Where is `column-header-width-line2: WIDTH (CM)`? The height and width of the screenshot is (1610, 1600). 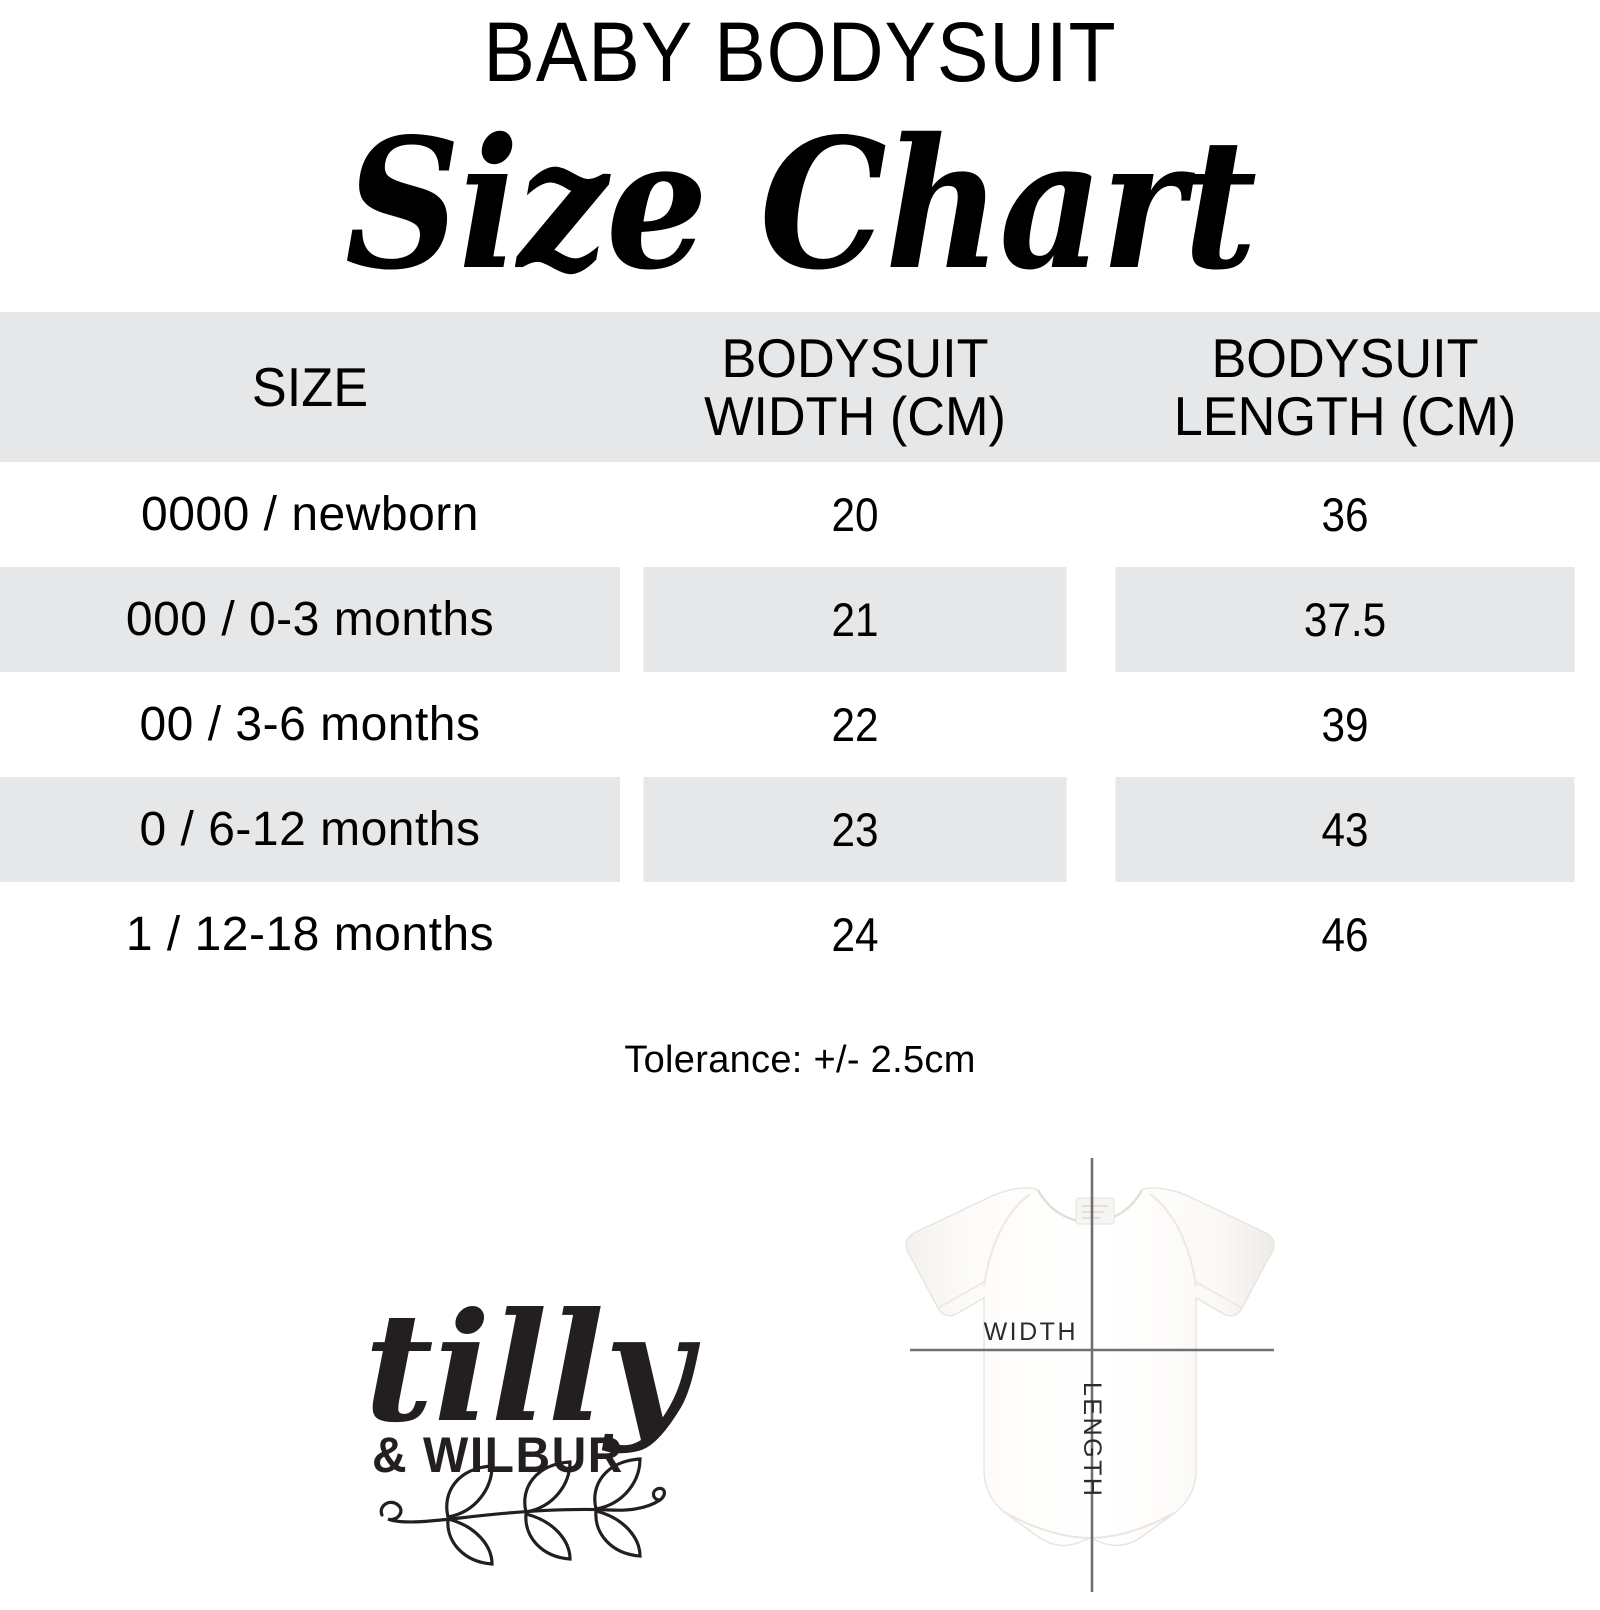
column-header-width-line2: WIDTH (CM) is located at coordinates (855, 416).